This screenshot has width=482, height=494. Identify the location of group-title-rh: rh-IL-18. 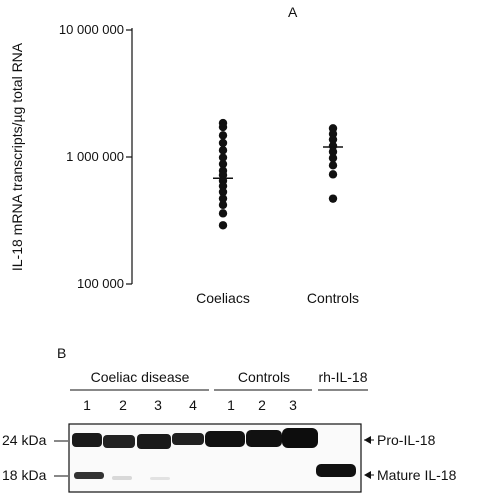
(342, 377).